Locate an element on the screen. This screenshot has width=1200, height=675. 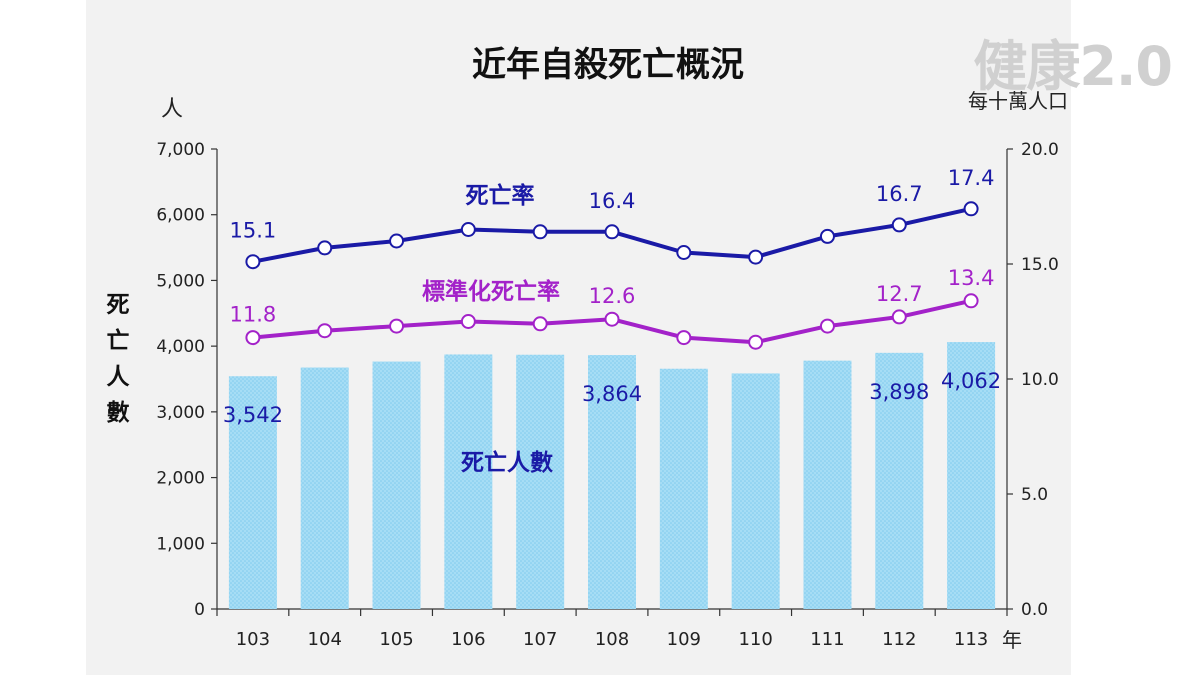
x-axis-unit: 年 is located at coordinates (1012, 640).